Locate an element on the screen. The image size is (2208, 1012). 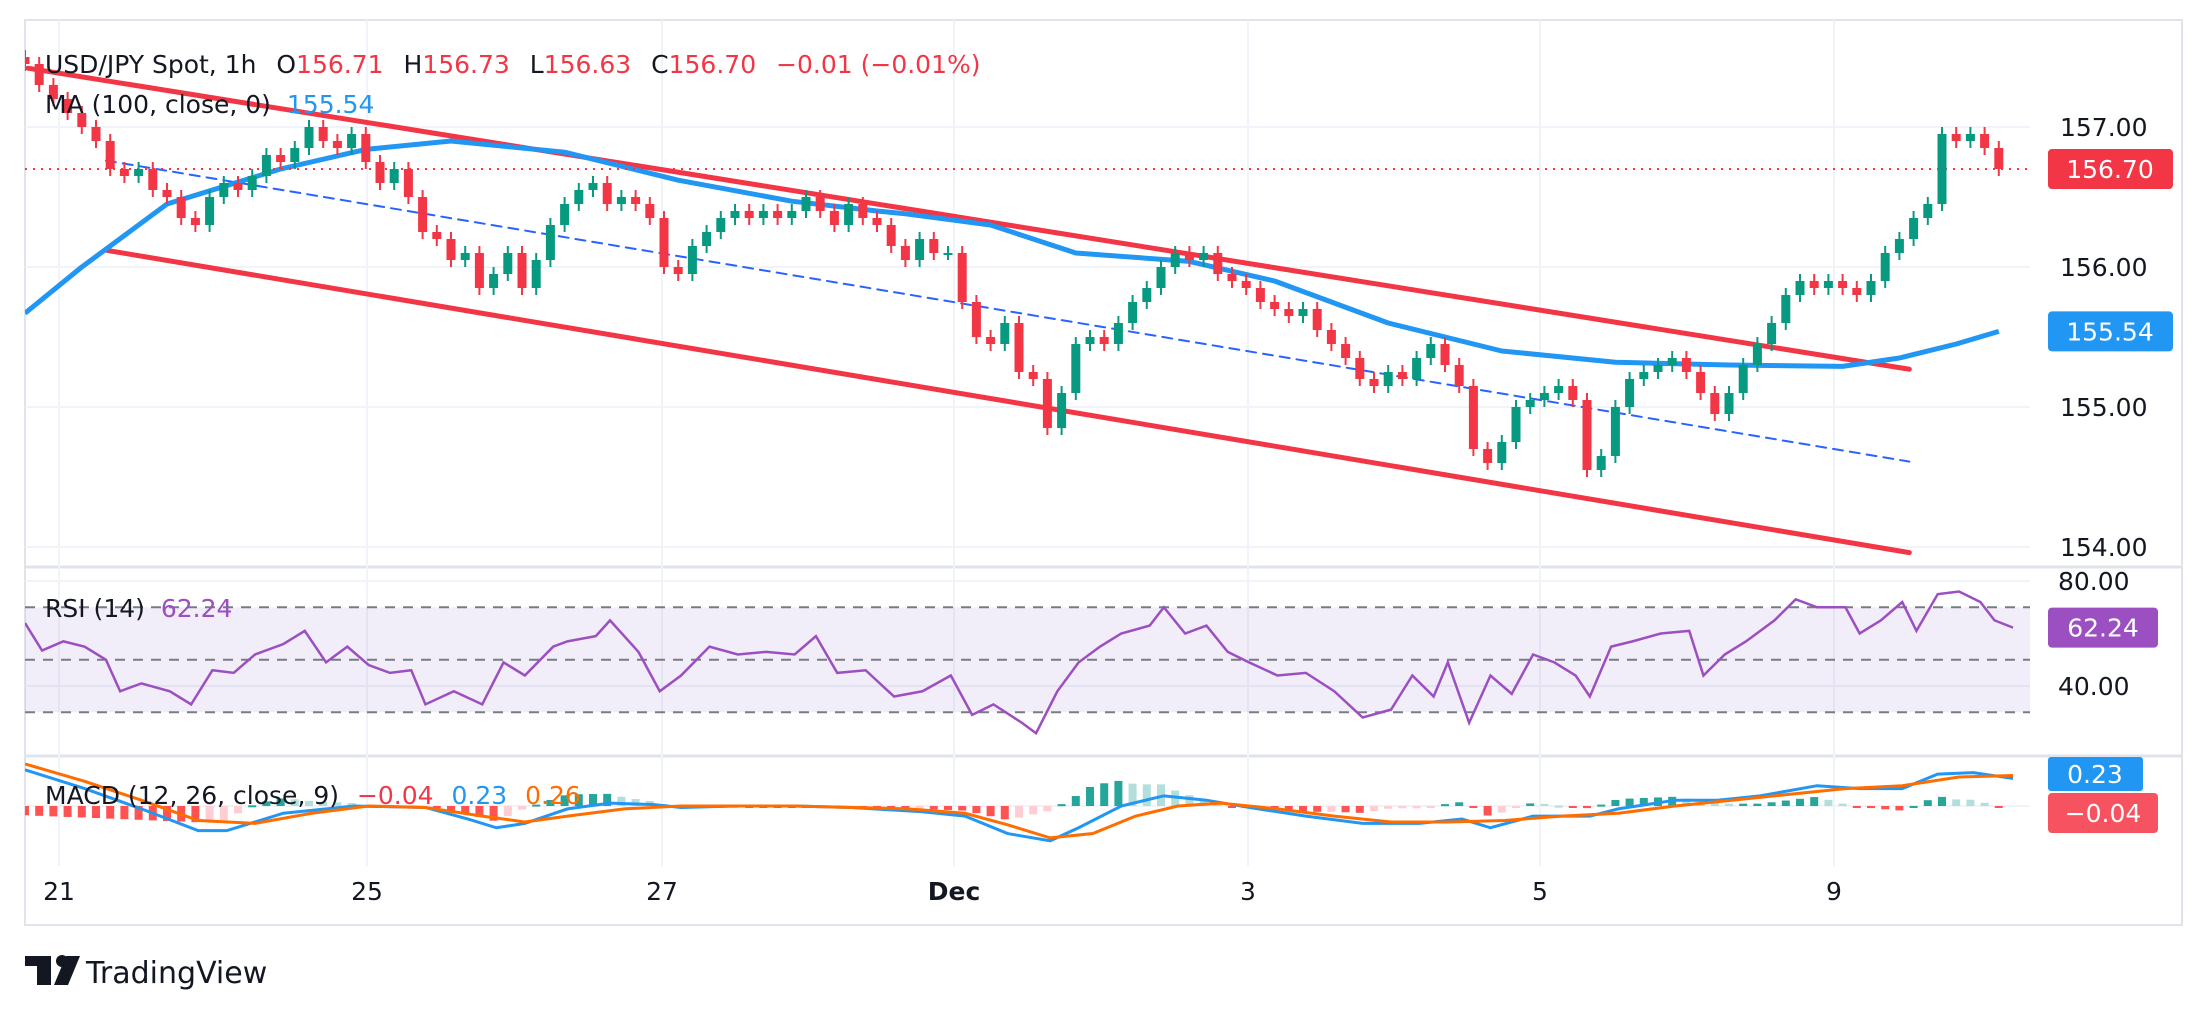
rsi-legend: RSI (14) 62.24 is located at coordinates (138, 608).